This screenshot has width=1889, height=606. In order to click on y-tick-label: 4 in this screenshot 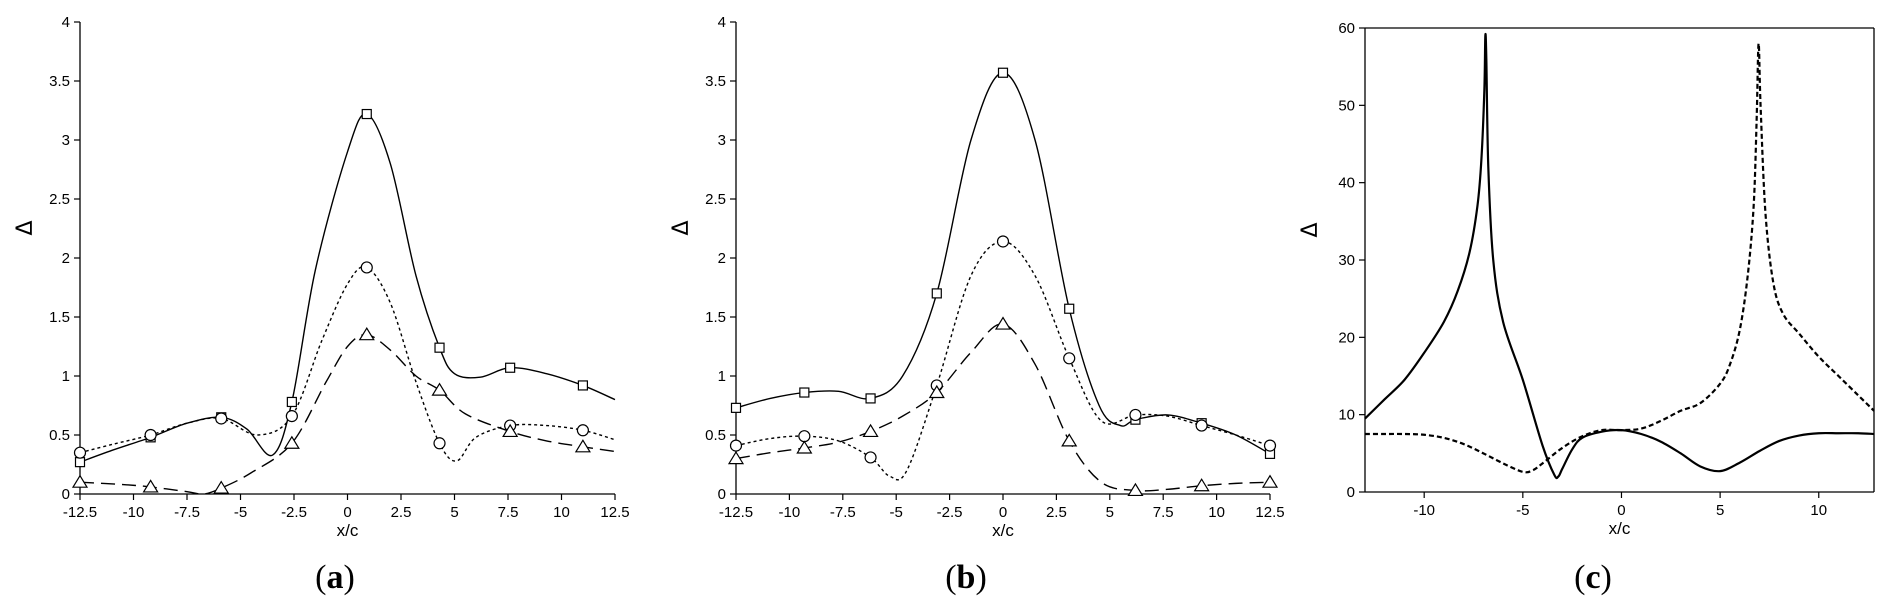, I will do `click(722, 22)`.